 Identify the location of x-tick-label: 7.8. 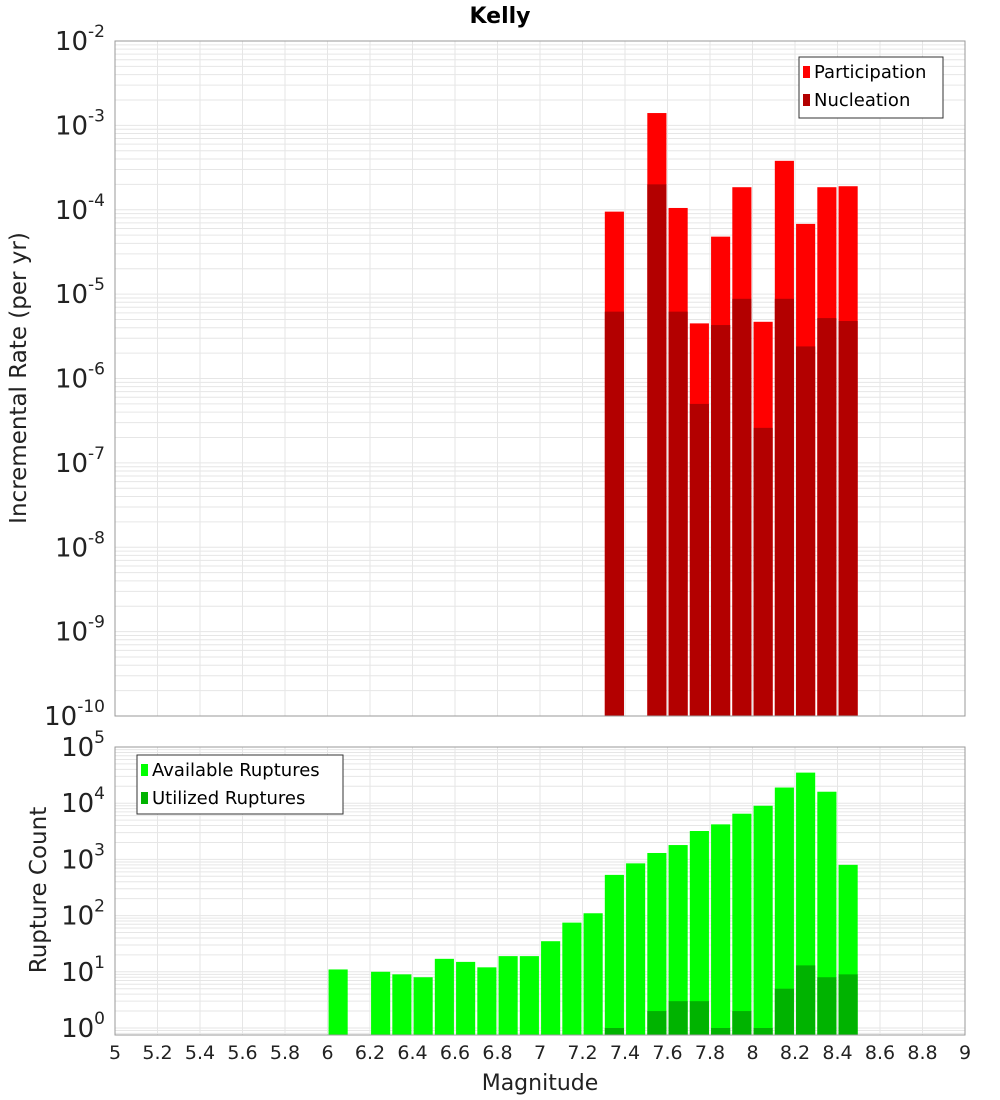
(710, 1053).